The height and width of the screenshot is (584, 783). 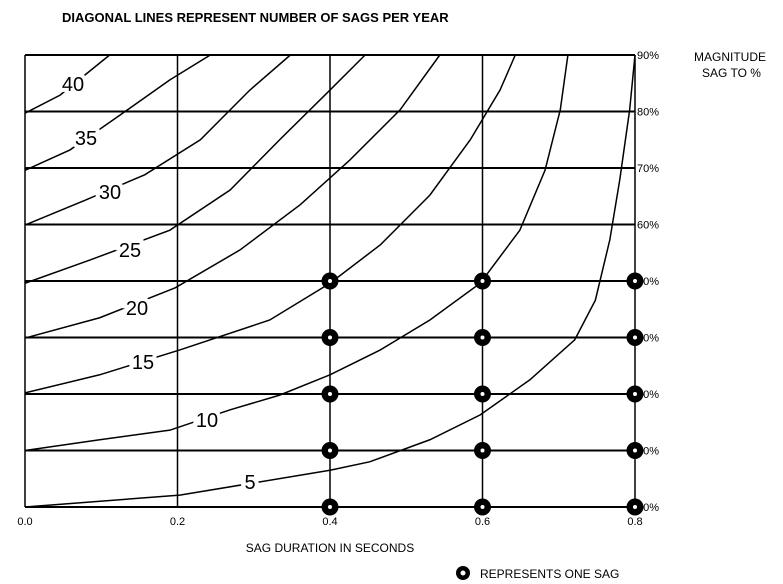 What do you see at coordinates (330, 548) in the screenshot?
I see `x-axis-title: SAG DURATION IN SECONDS` at bounding box center [330, 548].